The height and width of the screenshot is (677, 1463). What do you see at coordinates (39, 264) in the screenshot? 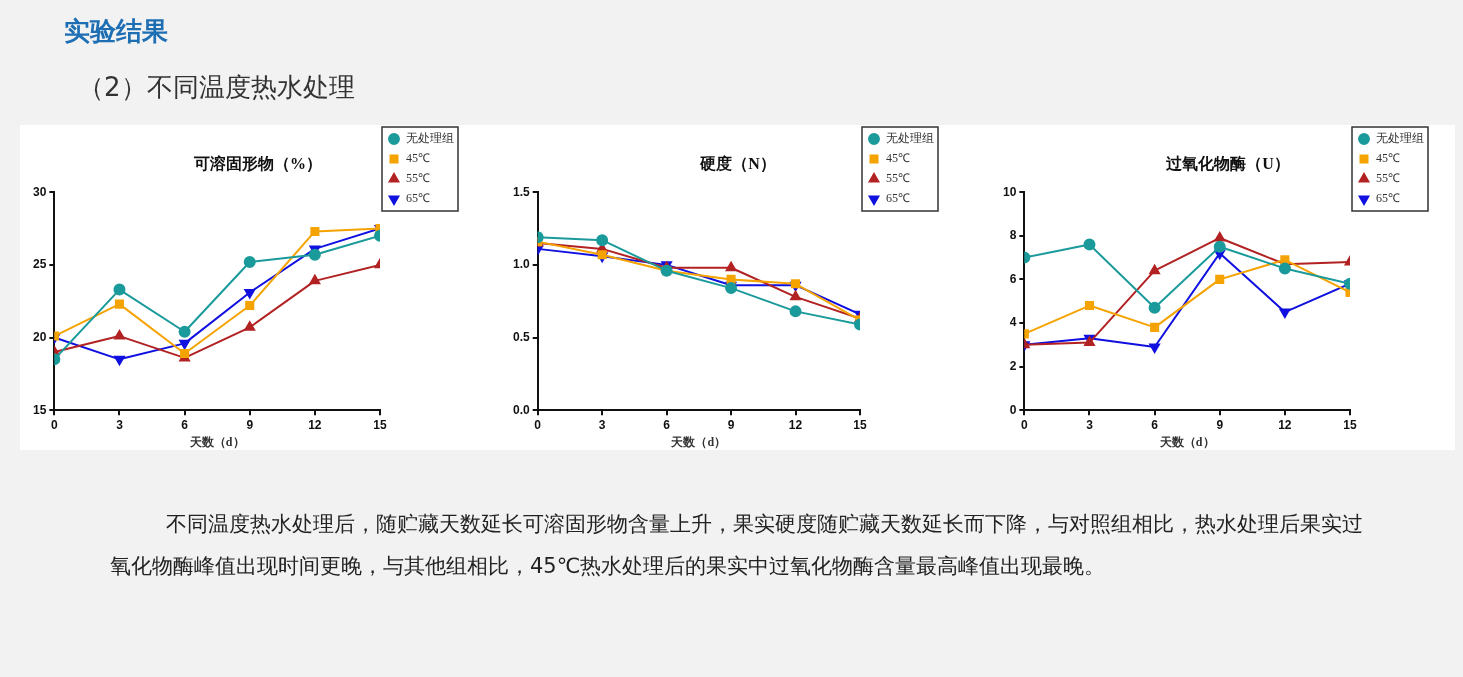
I see `y-tick-label: 25` at bounding box center [39, 264].